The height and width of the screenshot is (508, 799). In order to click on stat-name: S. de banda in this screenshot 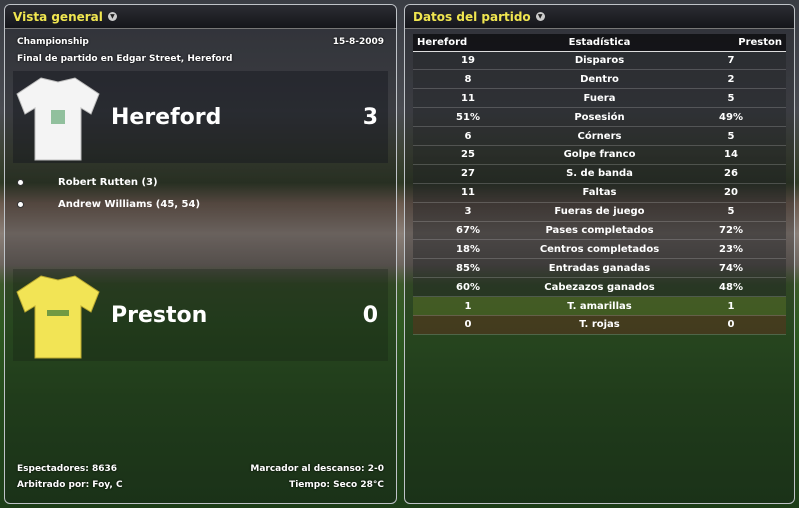, I will do `click(599, 174)`.